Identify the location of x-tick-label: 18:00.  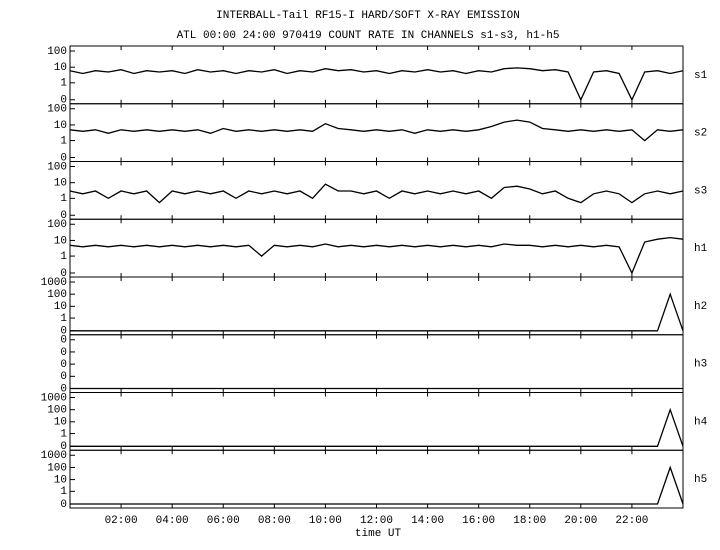
(529, 521).